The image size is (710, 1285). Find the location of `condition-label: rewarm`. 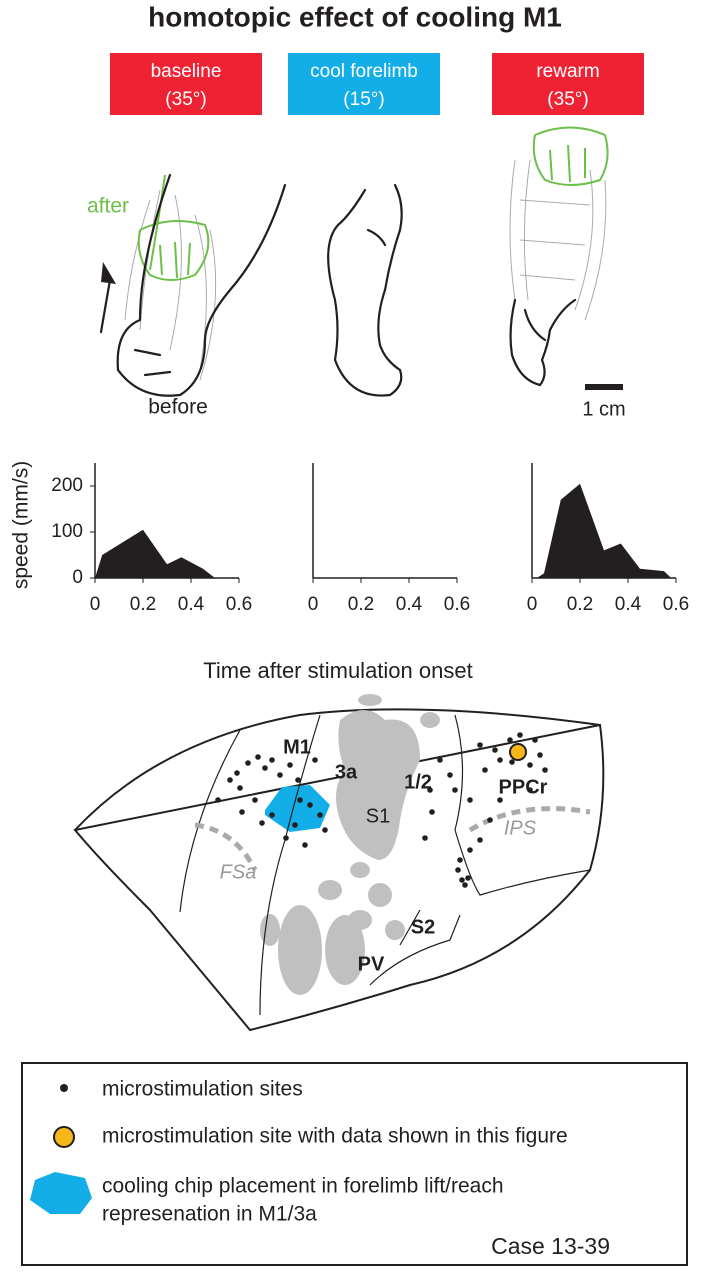

condition-label: rewarm is located at coordinates (567, 71).